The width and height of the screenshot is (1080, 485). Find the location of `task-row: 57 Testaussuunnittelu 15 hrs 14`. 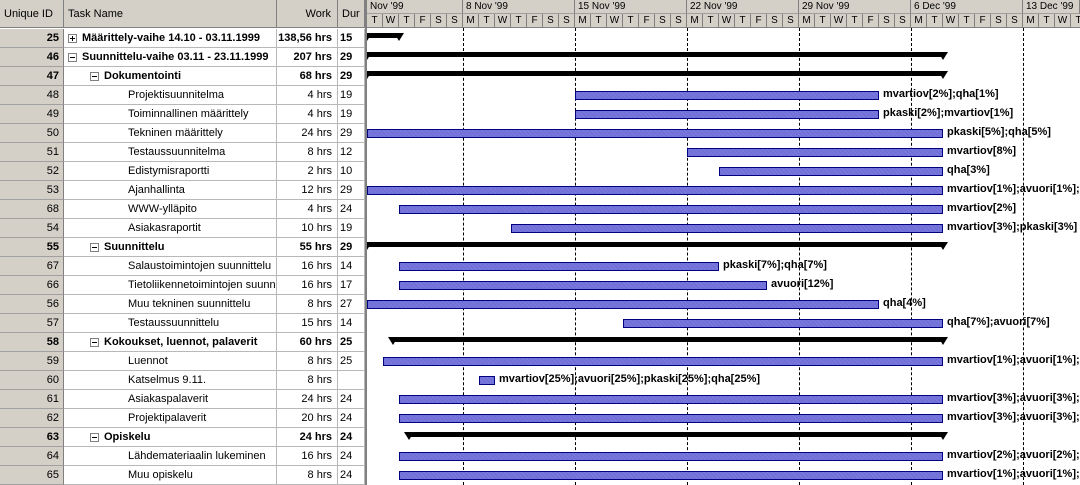

task-row: 57 Testaussuunnittelu 15 hrs 14 is located at coordinates (182, 323).